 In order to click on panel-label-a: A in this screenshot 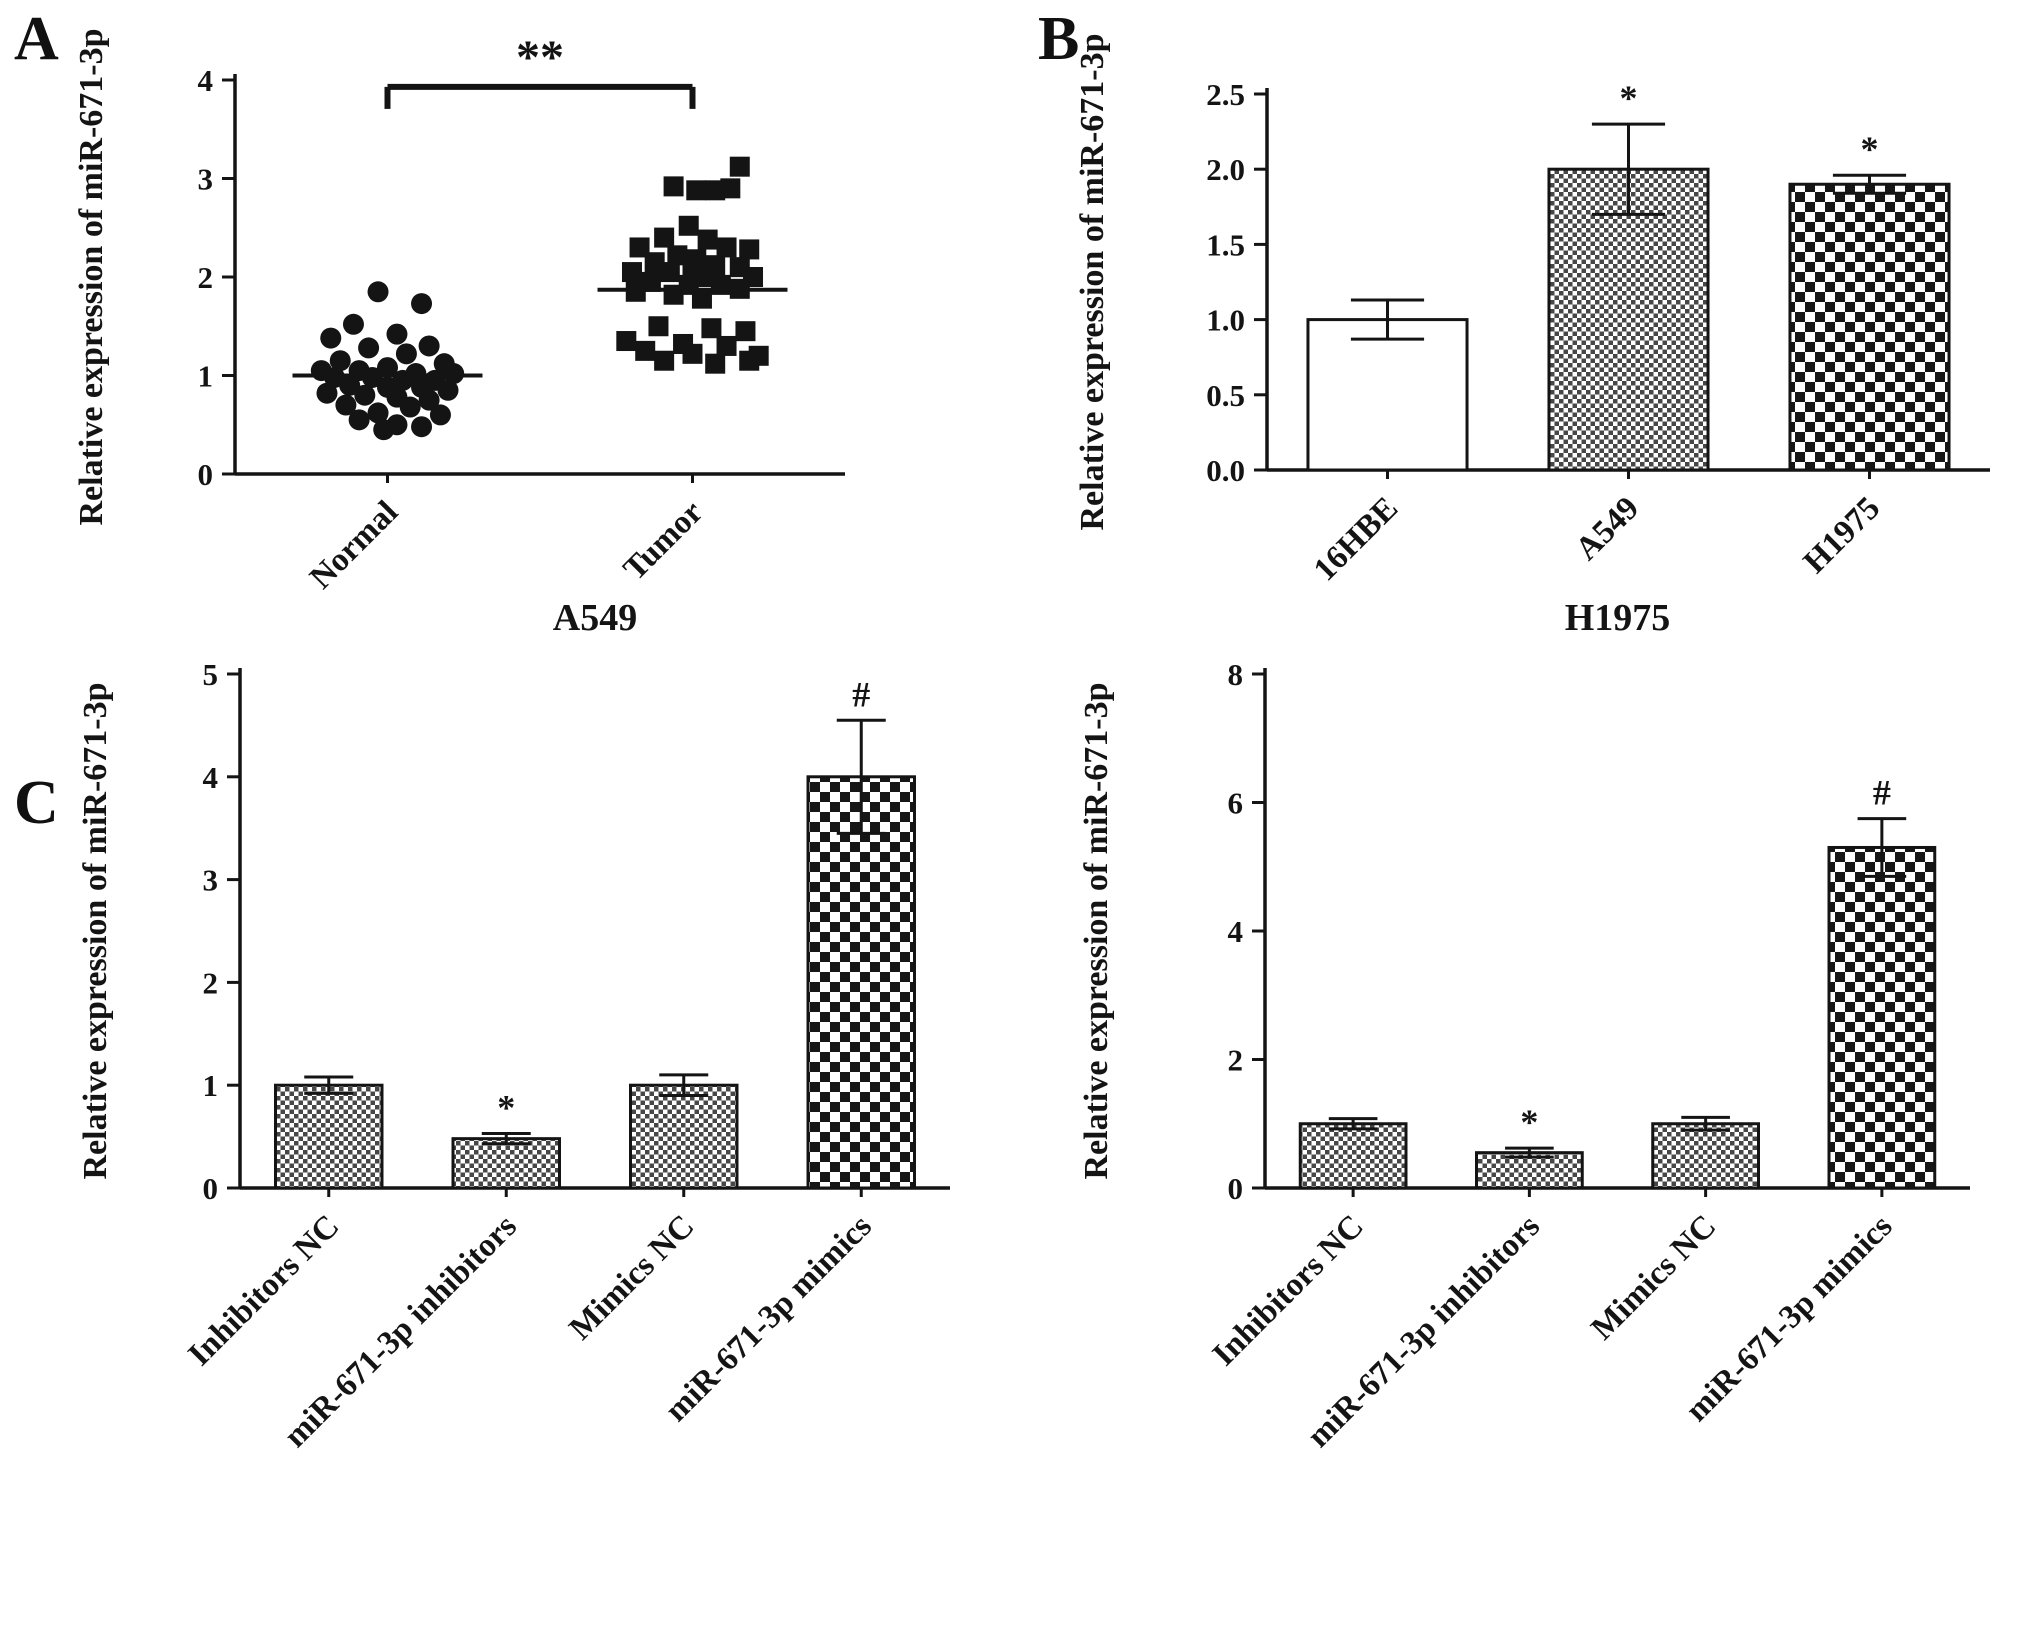, I will do `click(36, 39)`.